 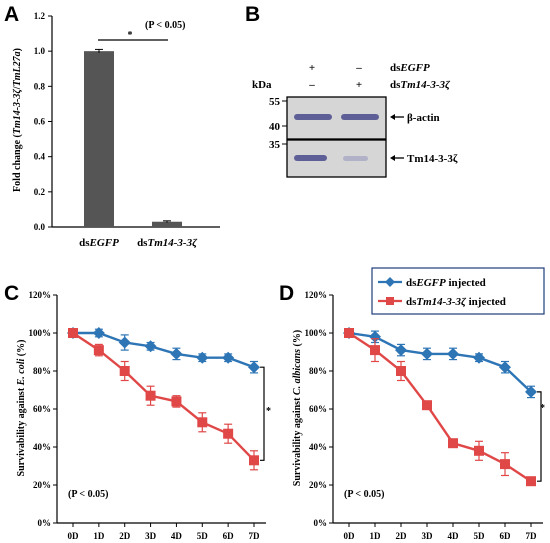 I want to click on blot-actin-band-lane1, so click(x=313, y=117).